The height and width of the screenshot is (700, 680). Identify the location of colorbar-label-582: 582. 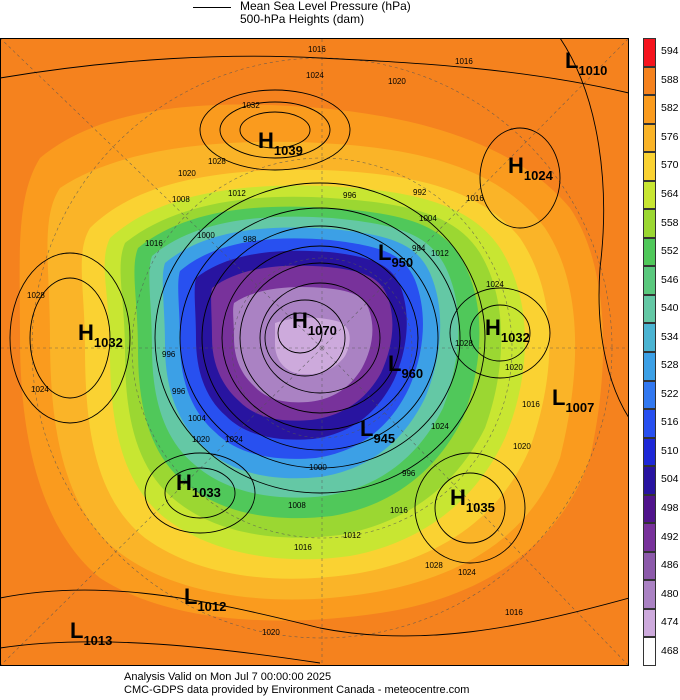
(670, 108).